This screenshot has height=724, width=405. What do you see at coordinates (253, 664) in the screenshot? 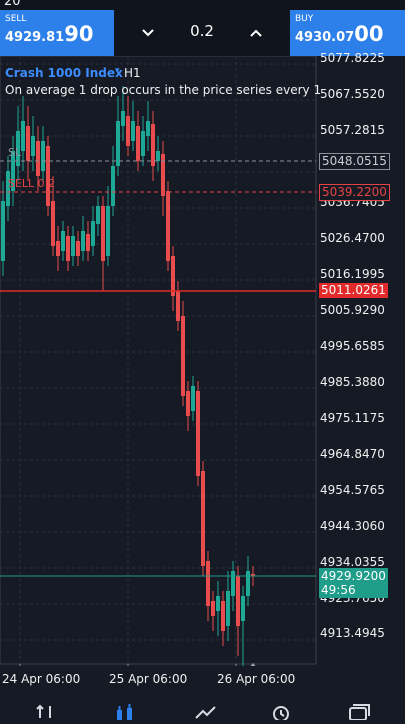
I see `chart-shift-marker` at bounding box center [253, 664].